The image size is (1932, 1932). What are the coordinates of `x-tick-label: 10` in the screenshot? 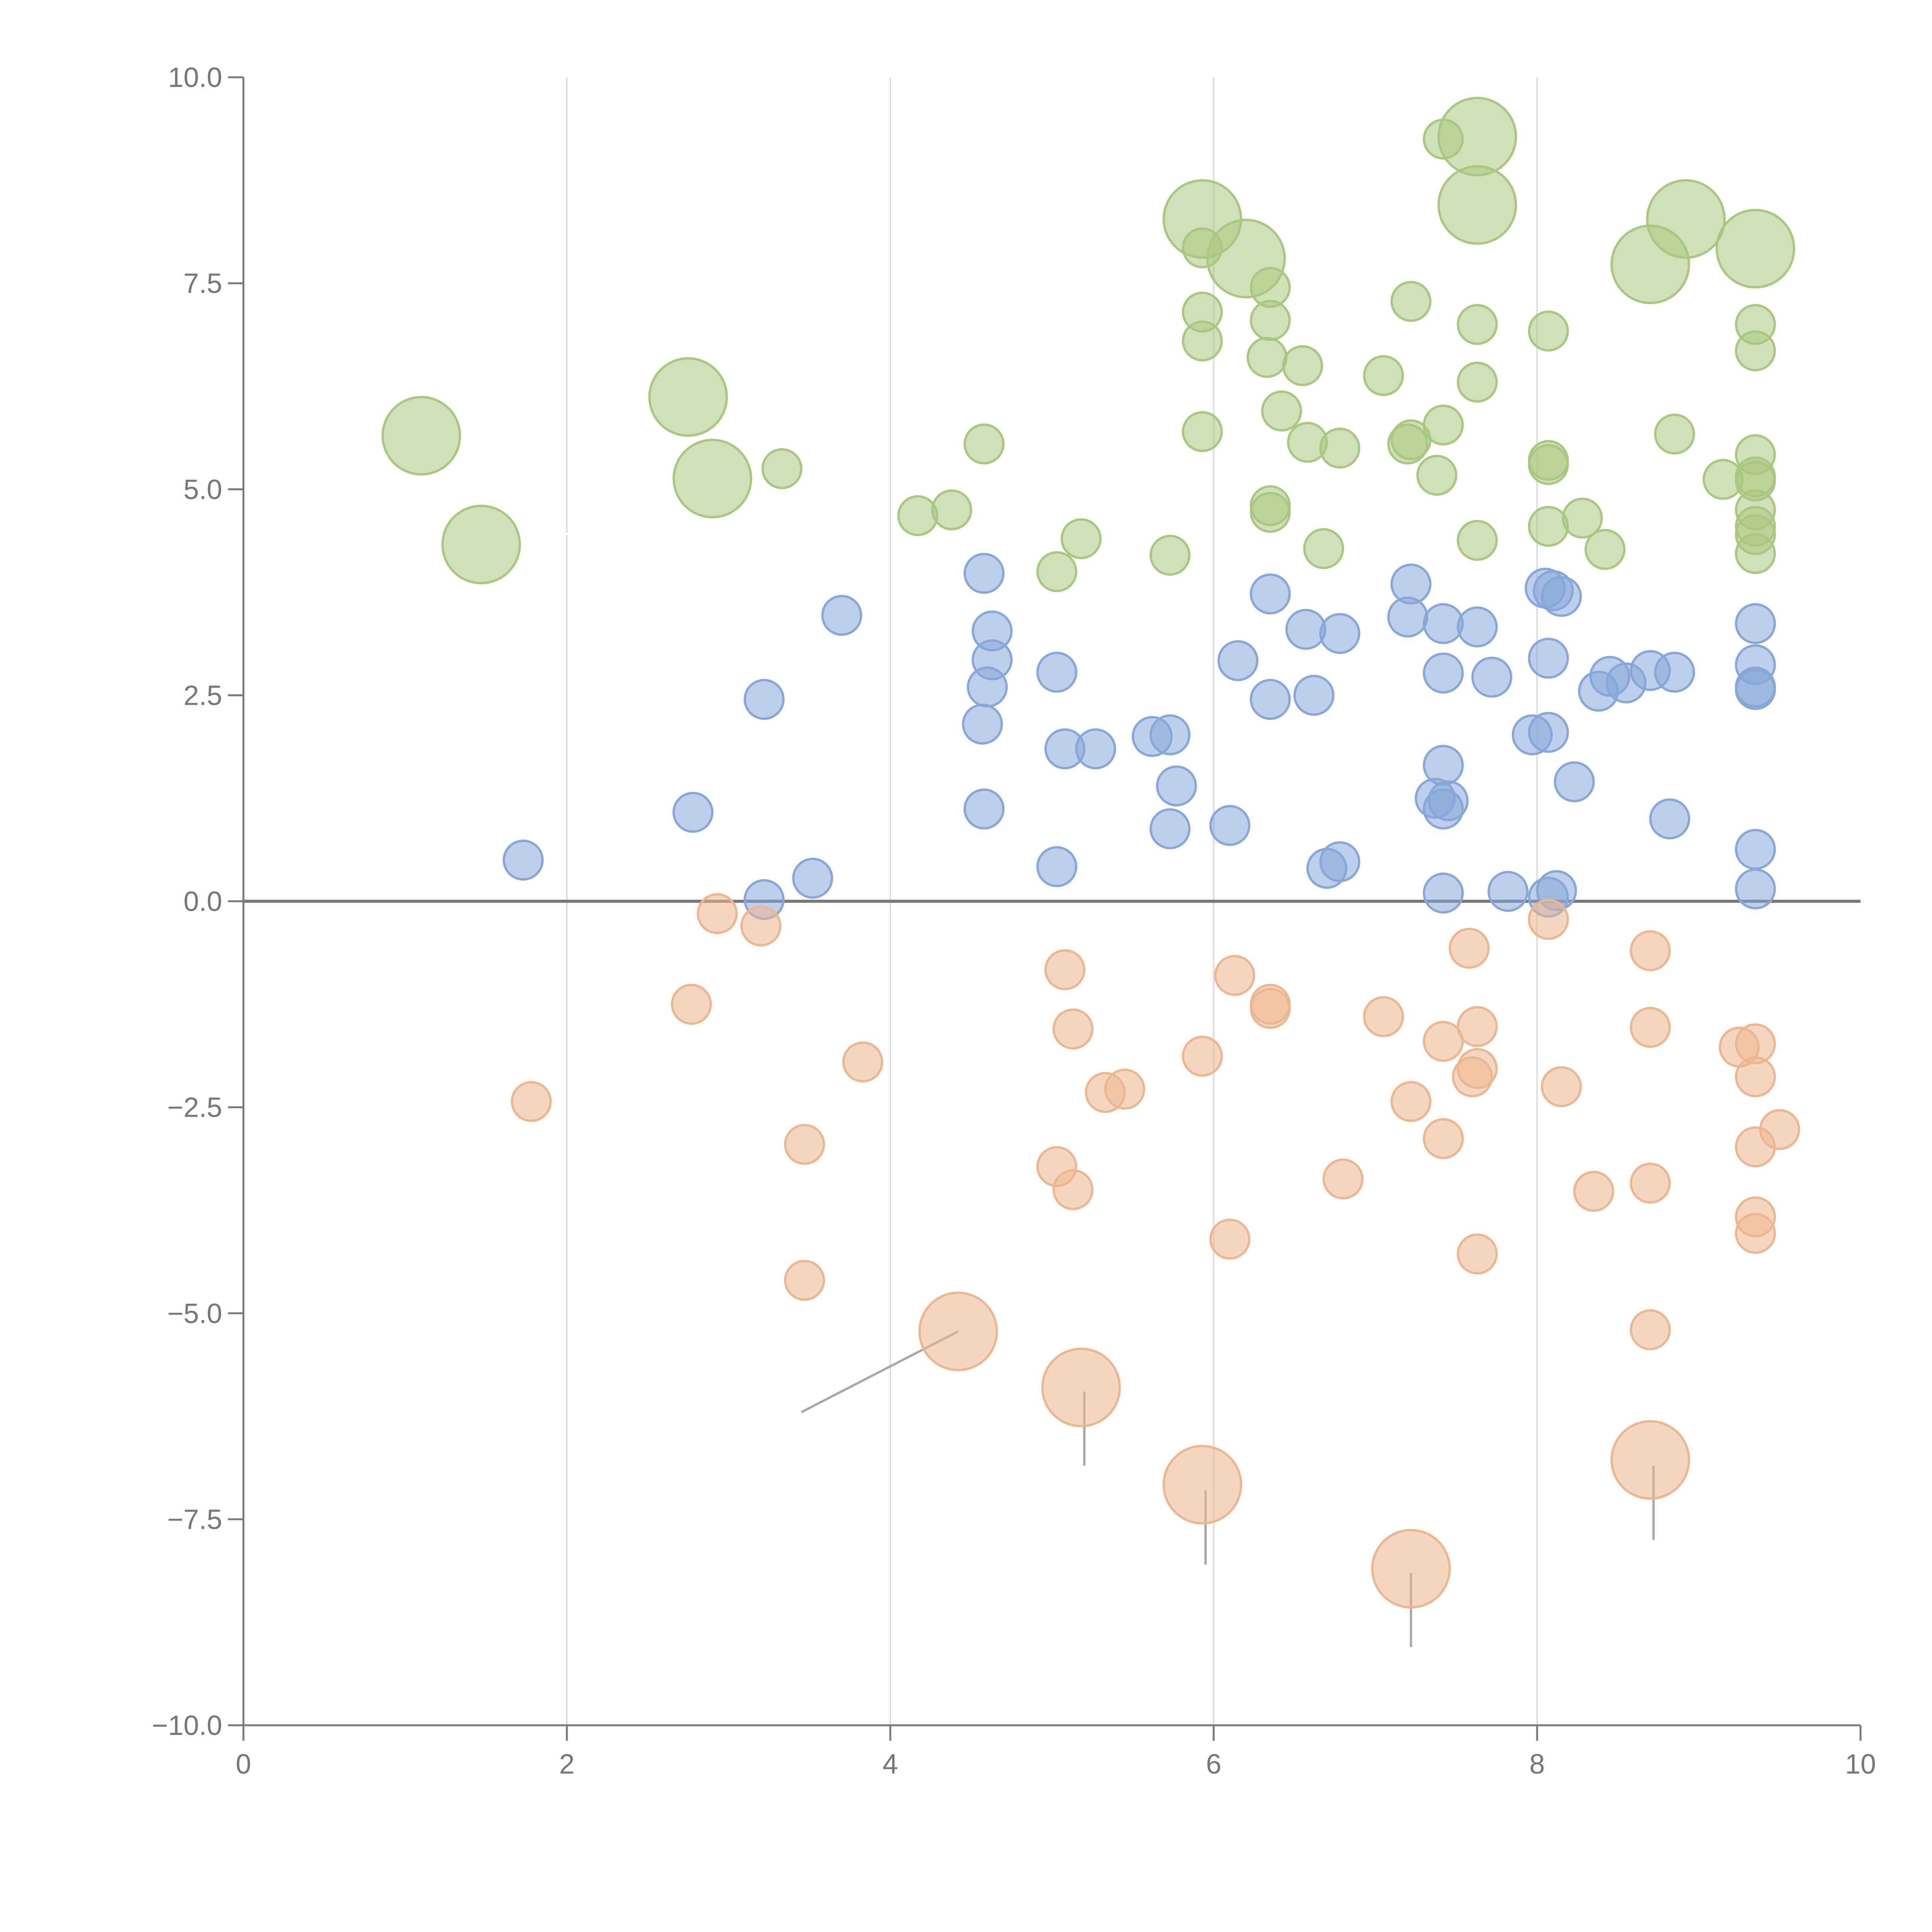 It's located at (1860, 1765).